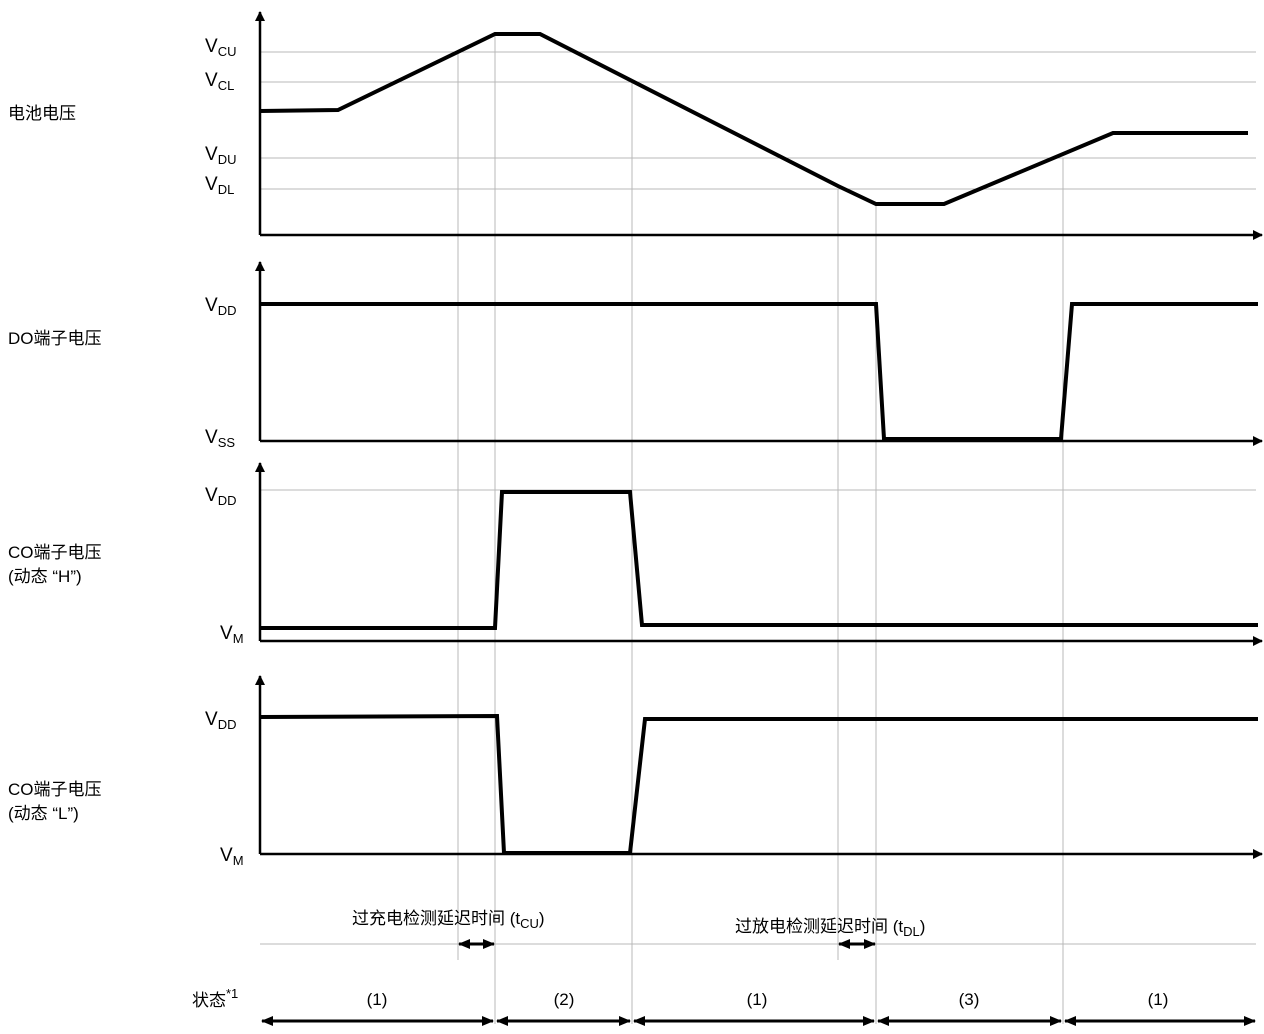 Image resolution: width=1264 pixels, height=1034 pixels. Describe the element at coordinates (55, 789) in the screenshot. I see `row-label-co-l-line1: CO端子电压` at that location.